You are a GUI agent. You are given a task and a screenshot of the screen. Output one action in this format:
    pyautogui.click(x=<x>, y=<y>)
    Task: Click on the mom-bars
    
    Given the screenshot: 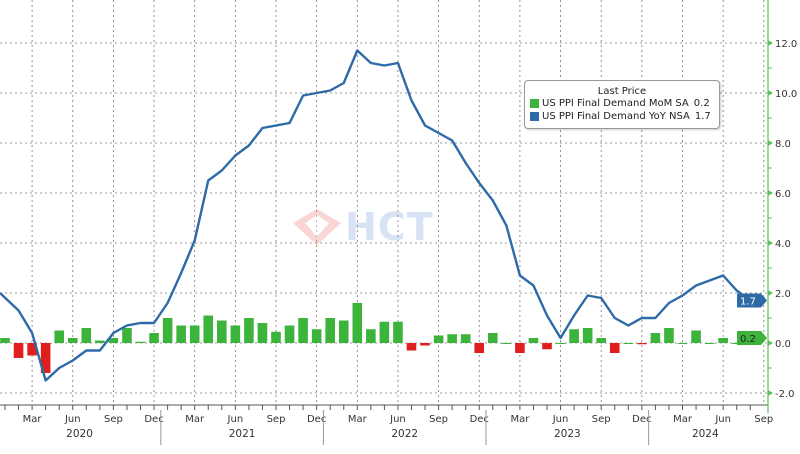 What is the action you would take?
    pyautogui.click(x=378, y=338)
    